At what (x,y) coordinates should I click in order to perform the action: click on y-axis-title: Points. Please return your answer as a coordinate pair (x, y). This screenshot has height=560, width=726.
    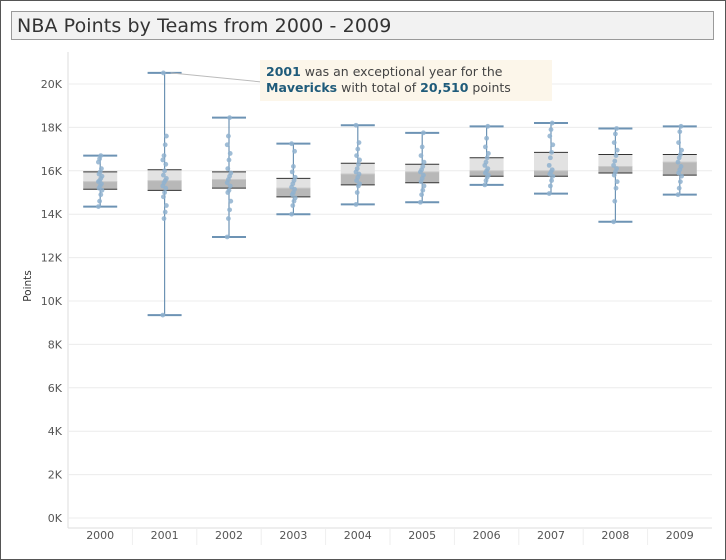
    Looking at the image, I should click on (28, 286).